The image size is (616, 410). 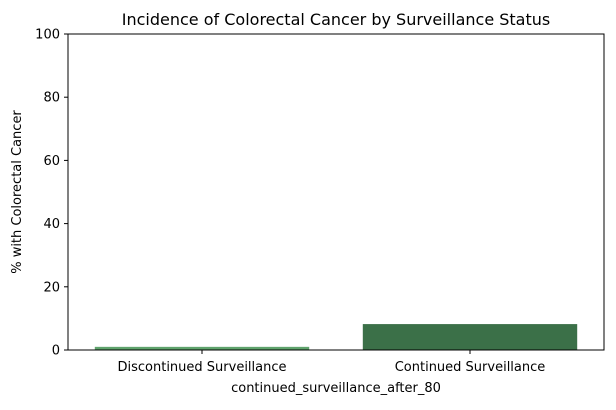 What do you see at coordinates (56, 351) in the screenshot?
I see `y-tick-label-0: 0` at bounding box center [56, 351].